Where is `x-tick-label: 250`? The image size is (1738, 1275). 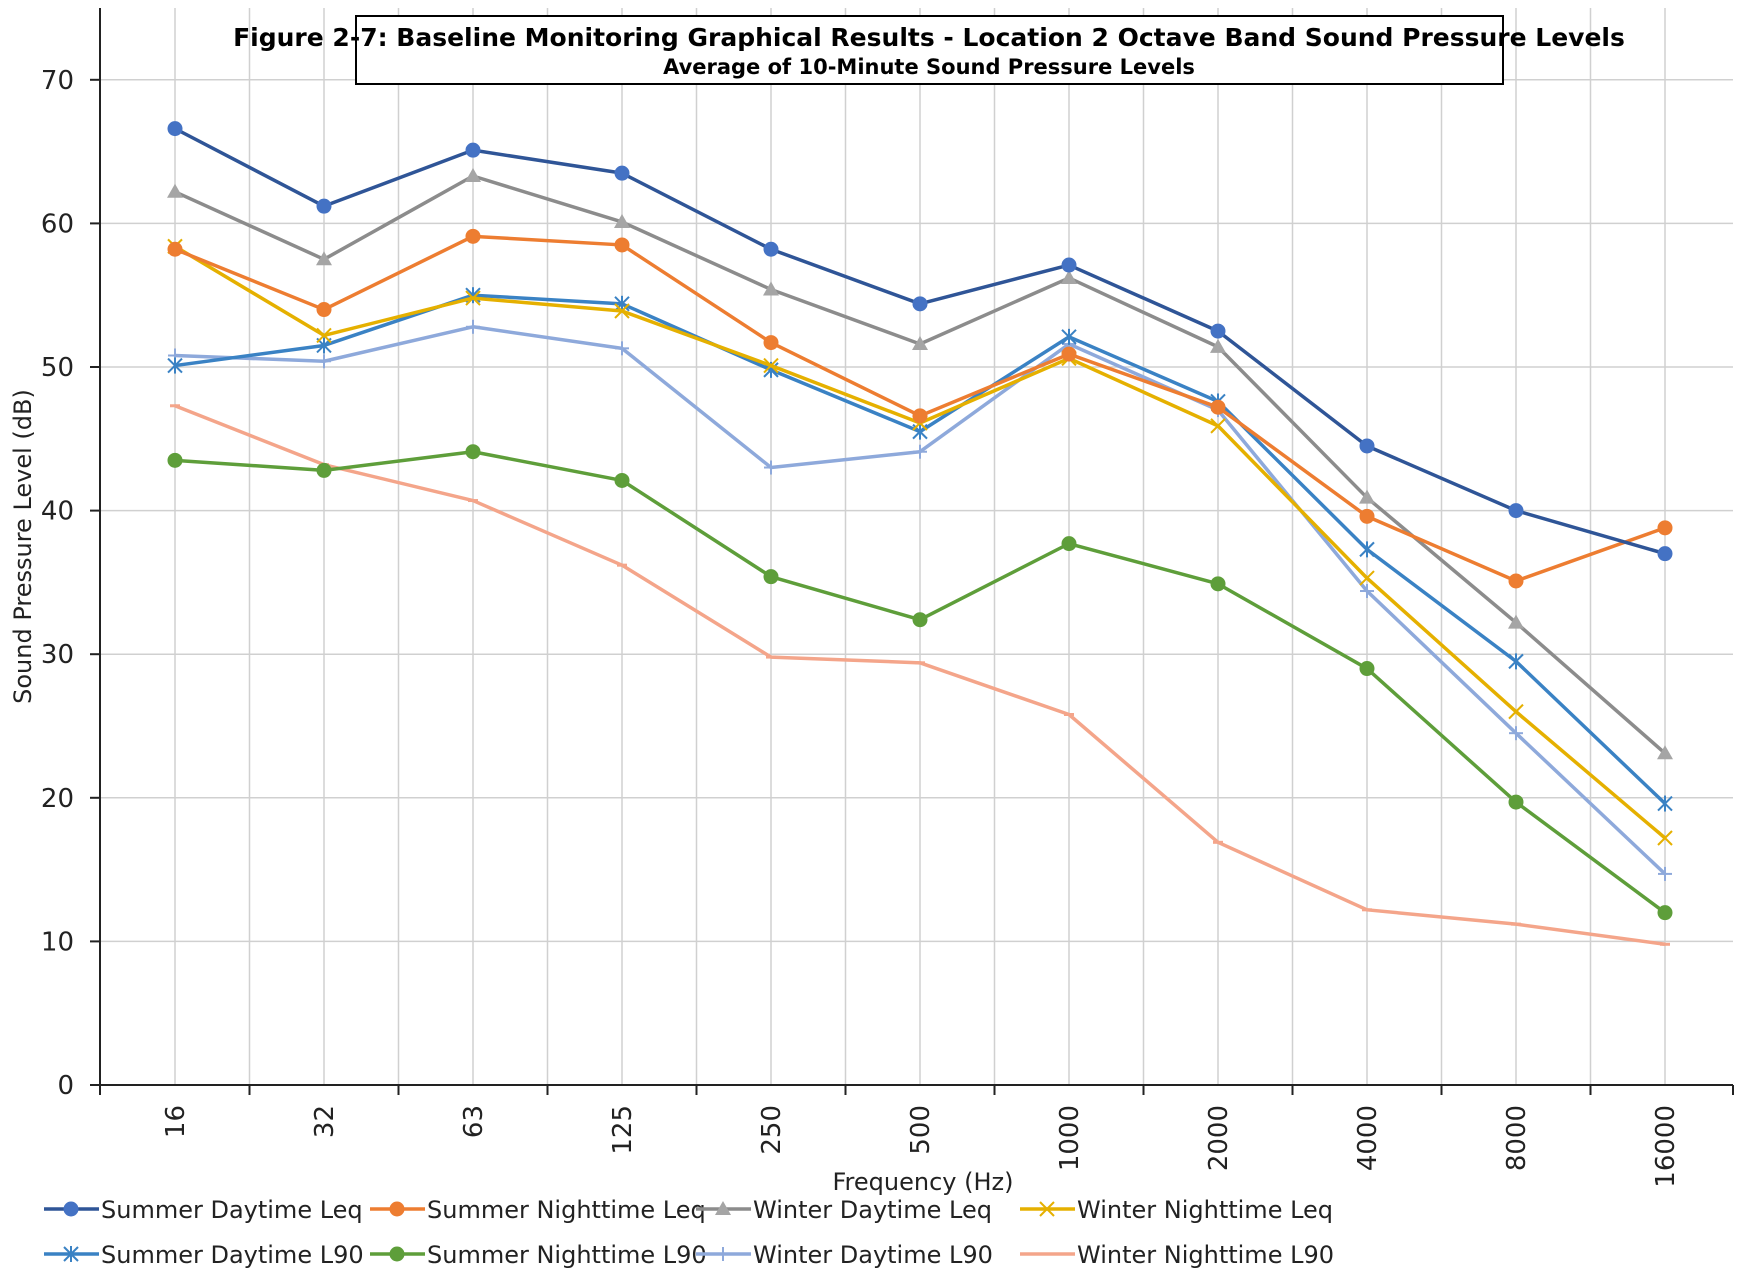
x-tick-label: 250 is located at coordinates (772, 1130).